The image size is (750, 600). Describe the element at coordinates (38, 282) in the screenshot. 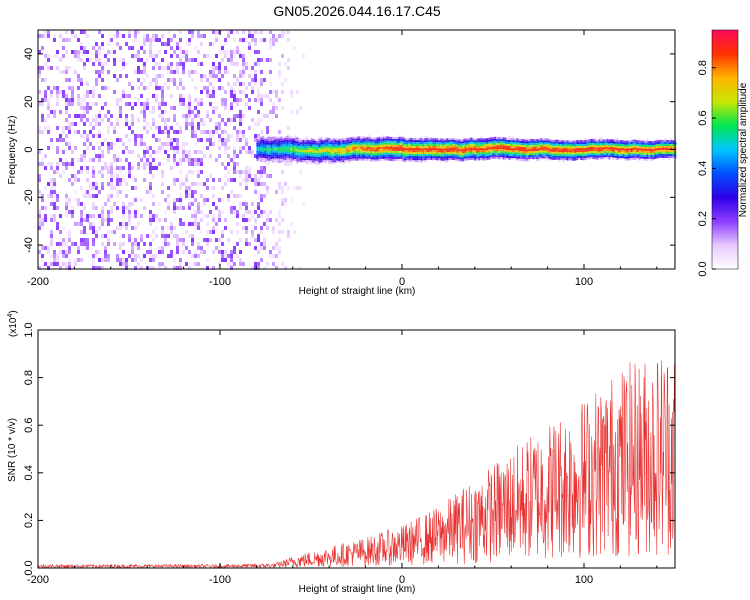

I see `x-tick-label: -200` at that location.